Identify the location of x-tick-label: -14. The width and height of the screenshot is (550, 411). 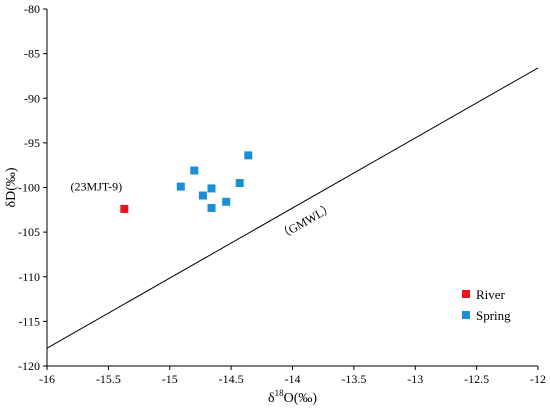
(293, 379).